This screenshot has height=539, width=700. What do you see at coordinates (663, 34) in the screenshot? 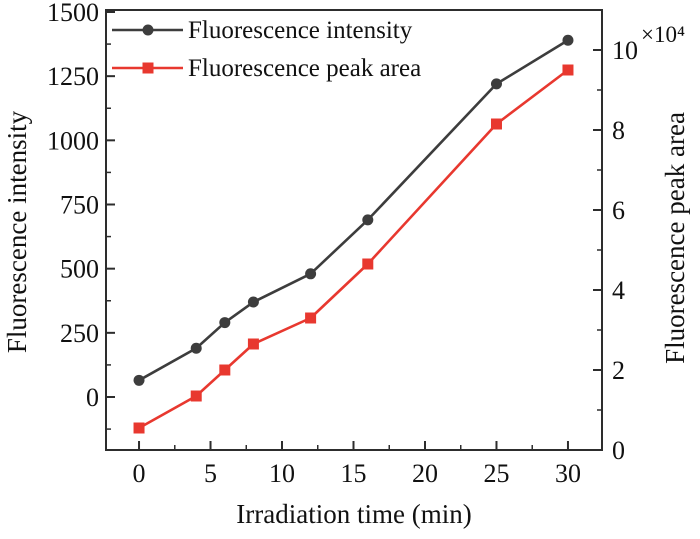
I see `right-axis-multiplier: ×10⁴` at bounding box center [663, 34].